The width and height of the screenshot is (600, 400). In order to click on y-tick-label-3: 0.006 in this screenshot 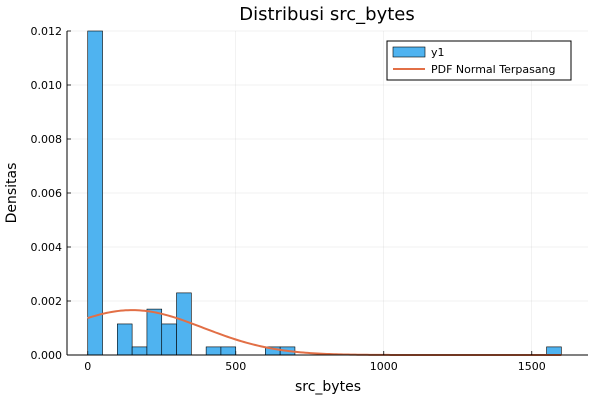, I will do `click(47, 193)`.